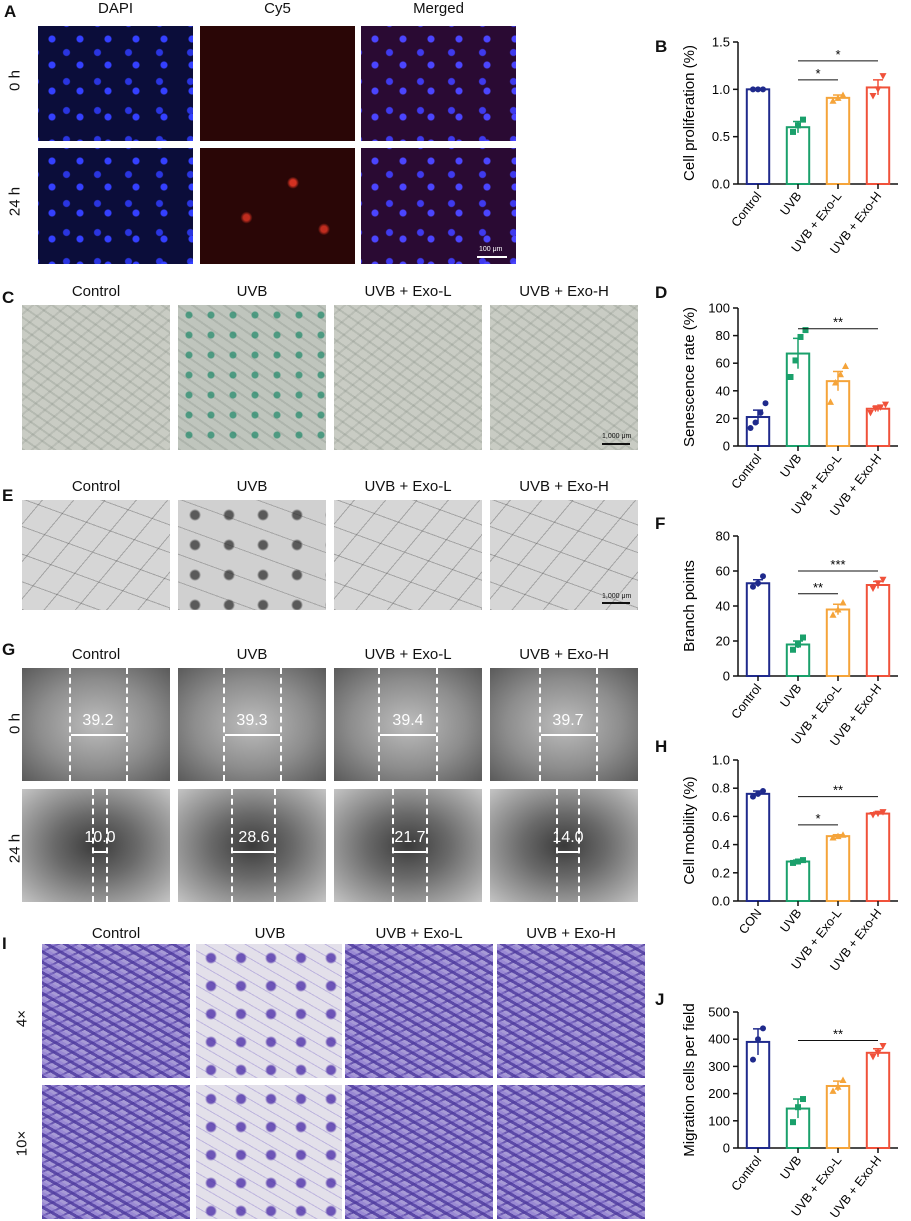  What do you see at coordinates (689, 113) in the screenshot?
I see `y-axis-label: Cell proliferation (%)` at bounding box center [689, 113].